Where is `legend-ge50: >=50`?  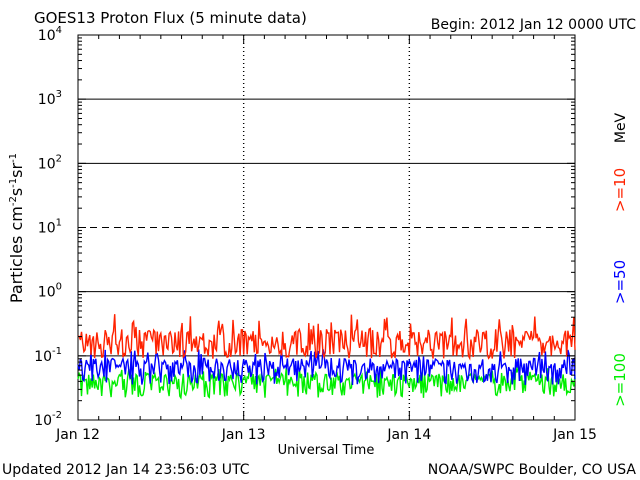 legend-ge50: >=50 is located at coordinates (620, 282).